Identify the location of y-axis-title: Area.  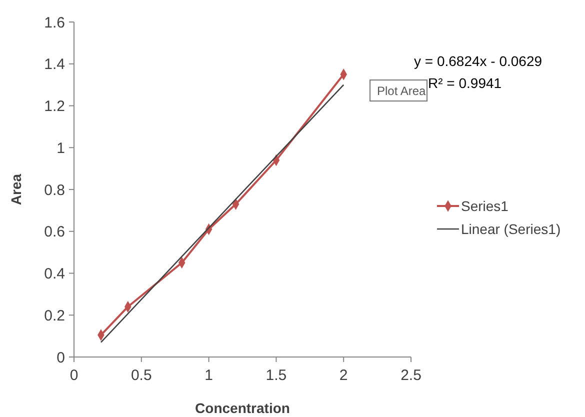
(16, 190).